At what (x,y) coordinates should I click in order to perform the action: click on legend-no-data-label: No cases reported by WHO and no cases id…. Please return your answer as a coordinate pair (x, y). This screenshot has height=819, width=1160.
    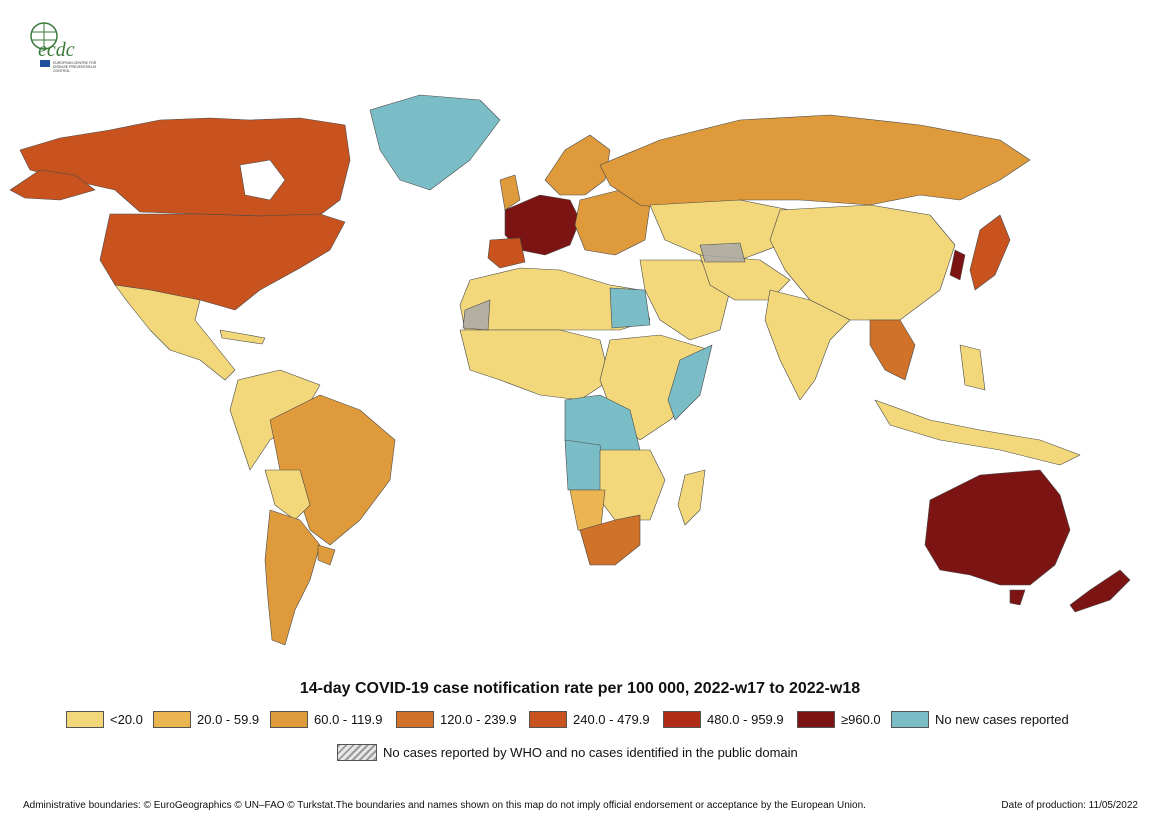
    Looking at the image, I should click on (590, 752).